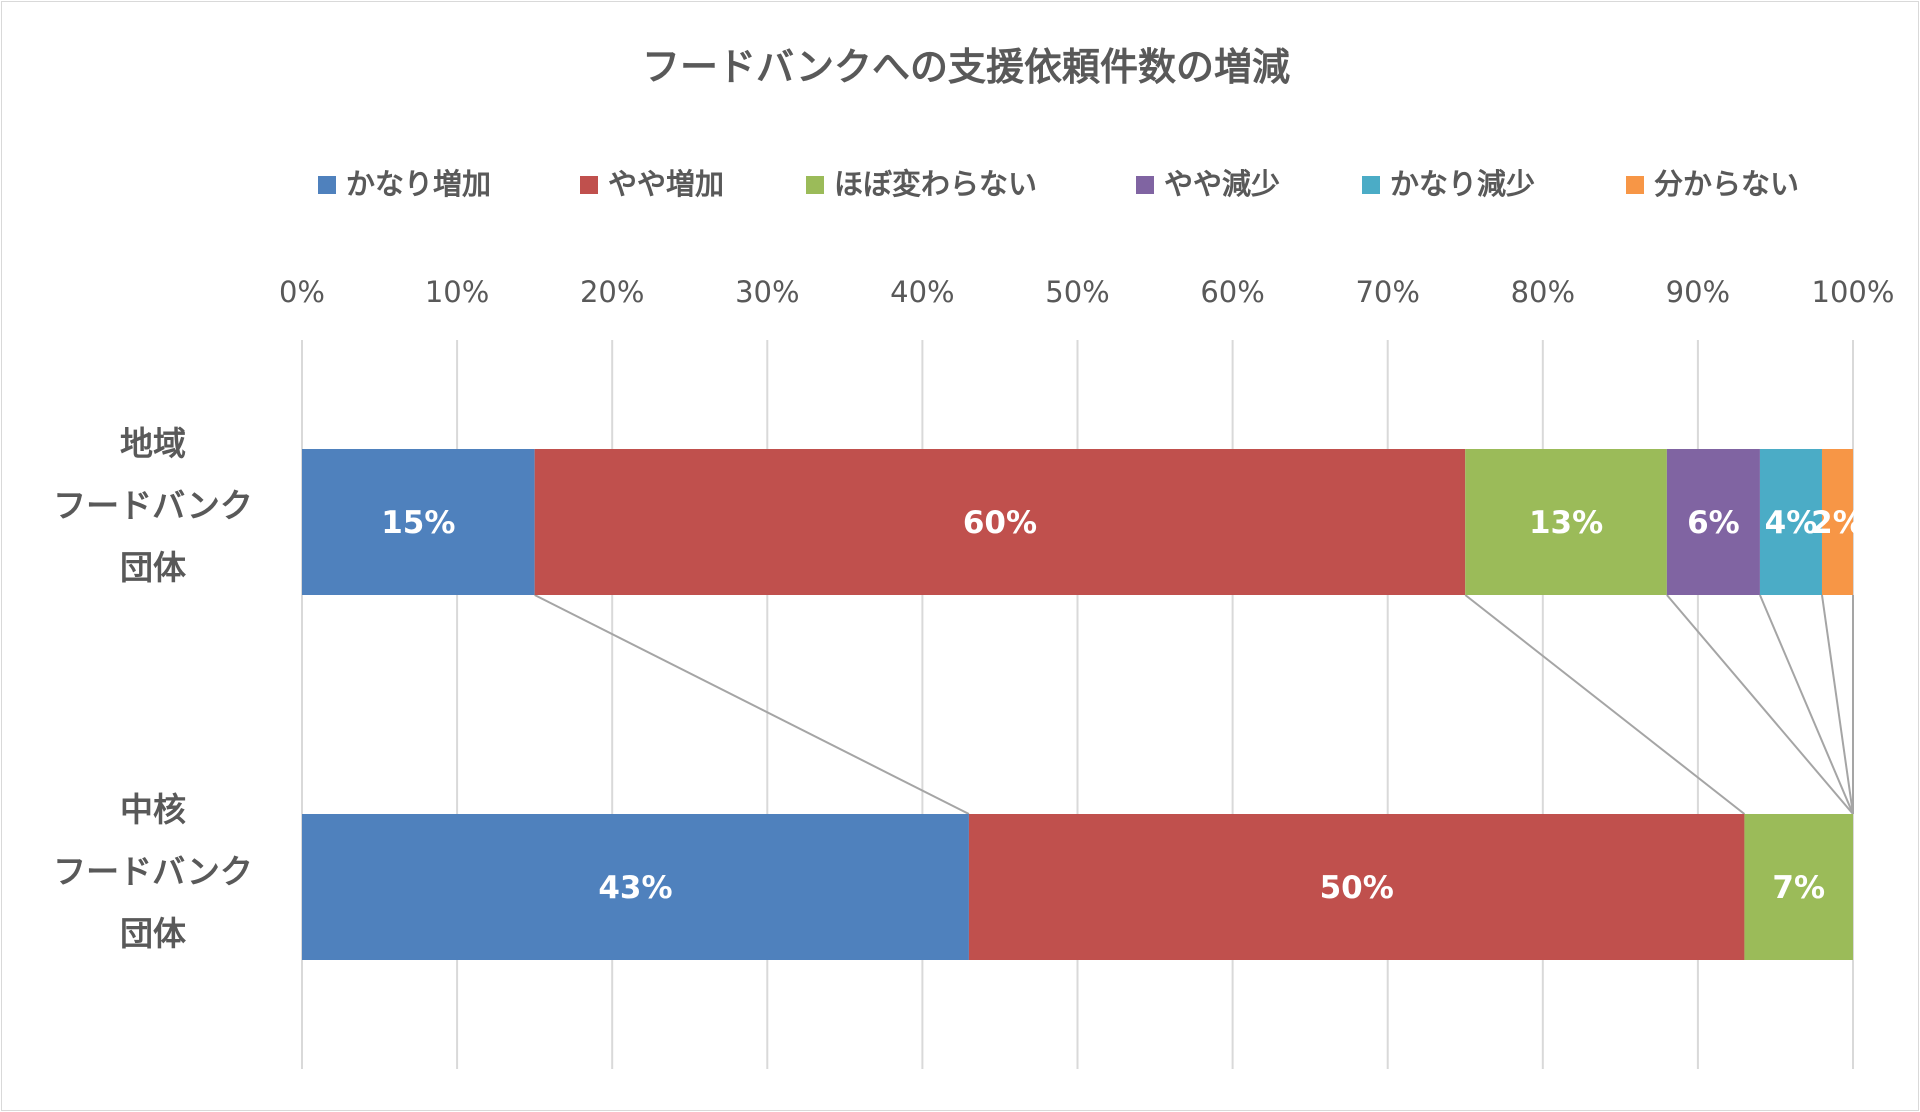 The image size is (1920, 1112). Describe the element at coordinates (1077, 292) in the screenshot. I see `x-tick-label-5: 50%` at that location.